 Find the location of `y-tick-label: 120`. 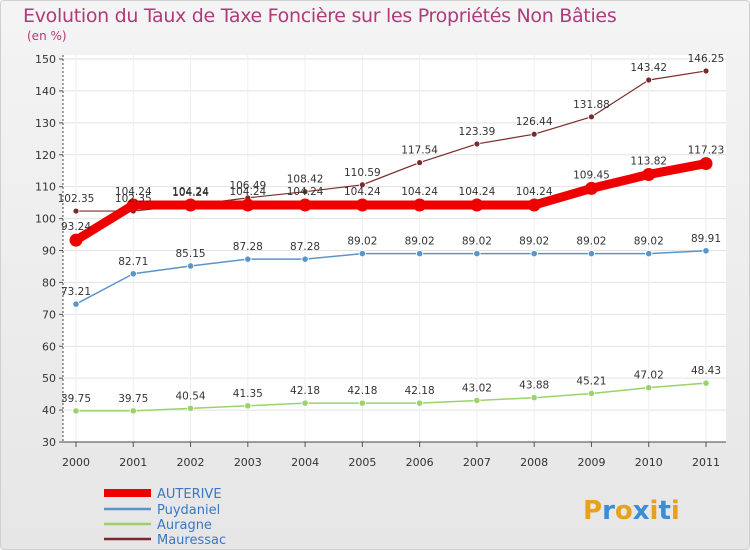

y-tick-label: 120 is located at coordinates (45, 155).